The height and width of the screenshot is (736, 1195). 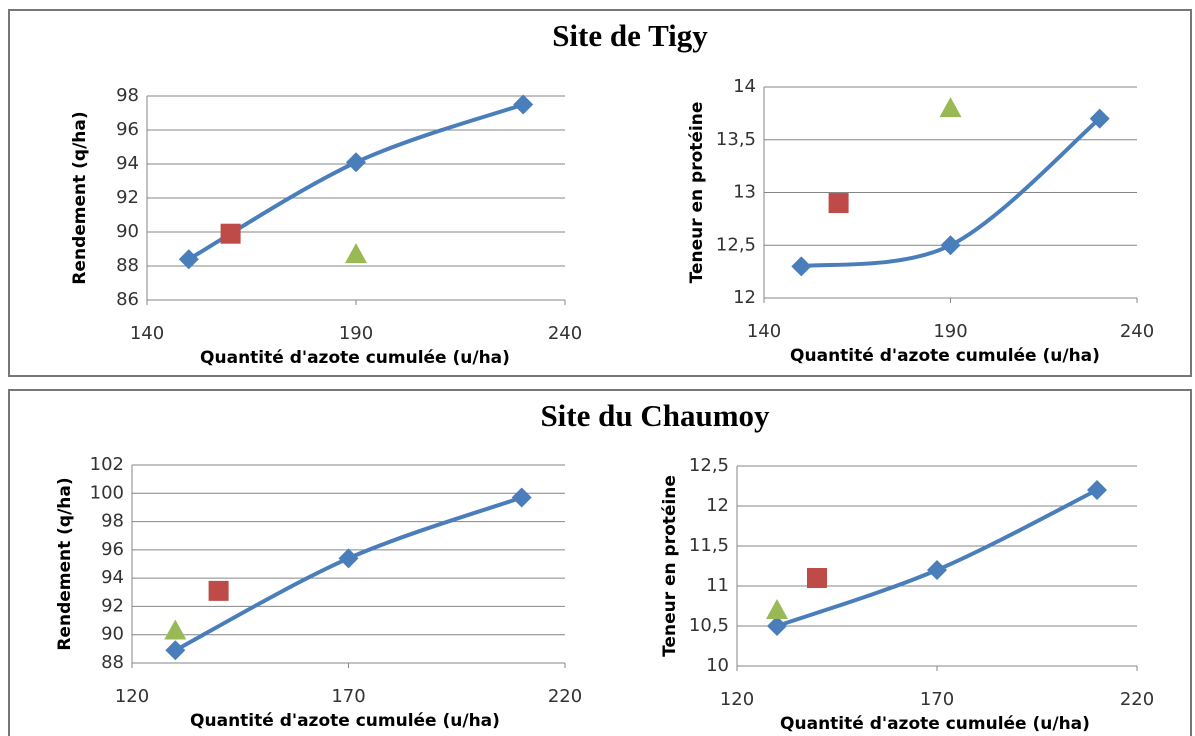 What do you see at coordinates (736, 139) in the screenshot?
I see `y-tick-label: 13,5` at bounding box center [736, 139].